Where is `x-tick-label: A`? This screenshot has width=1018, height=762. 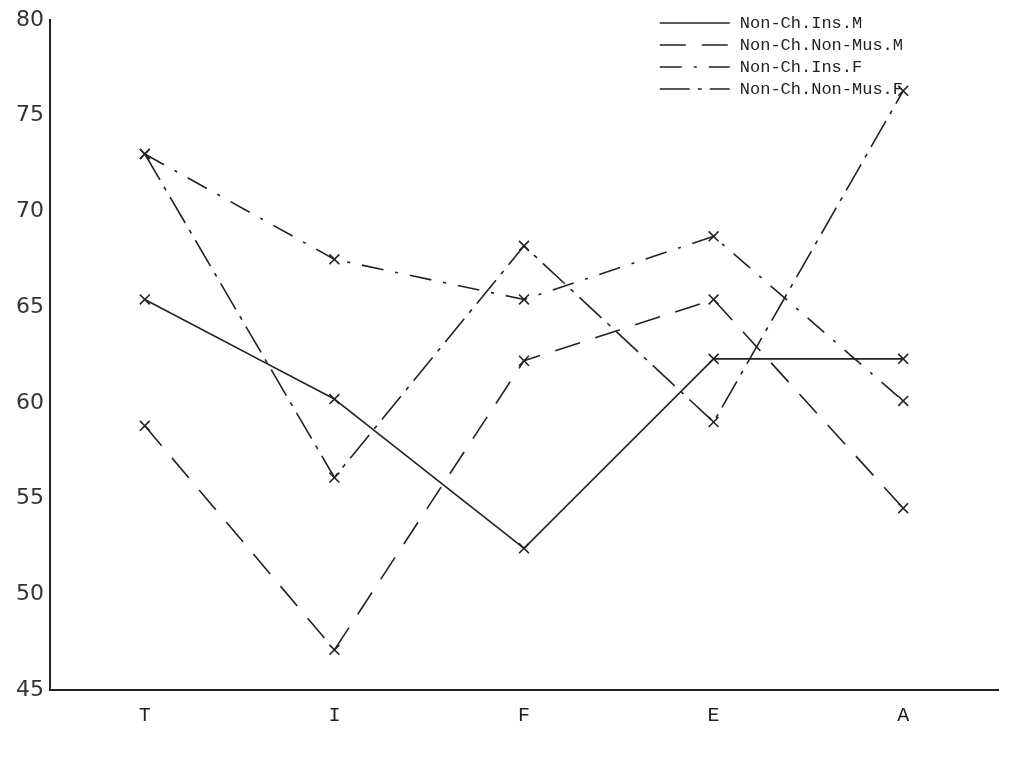
x-tick-label: A is located at coordinates (903, 716).